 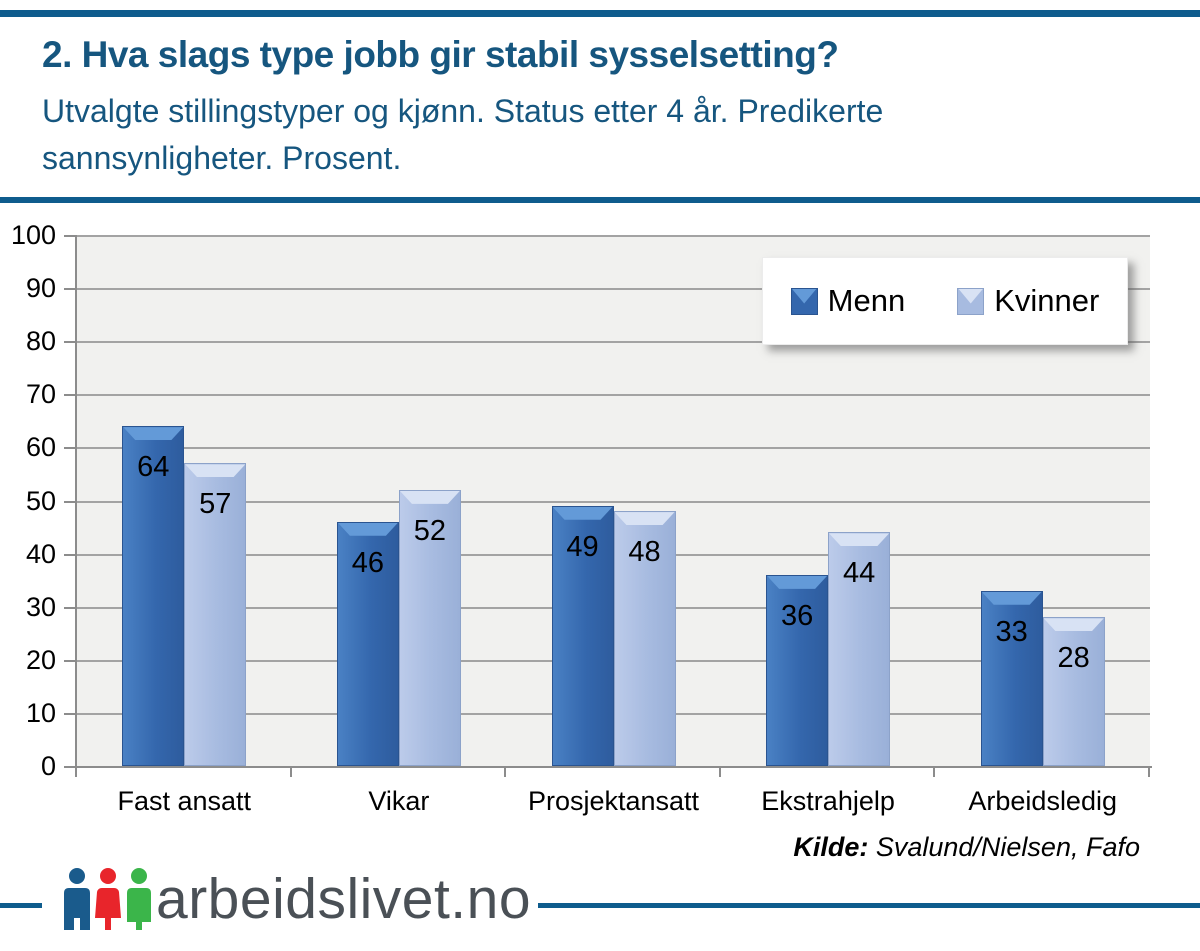 What do you see at coordinates (859, 649) in the screenshot?
I see `bar-kvinner-ekstrahjelp: 44` at bounding box center [859, 649].